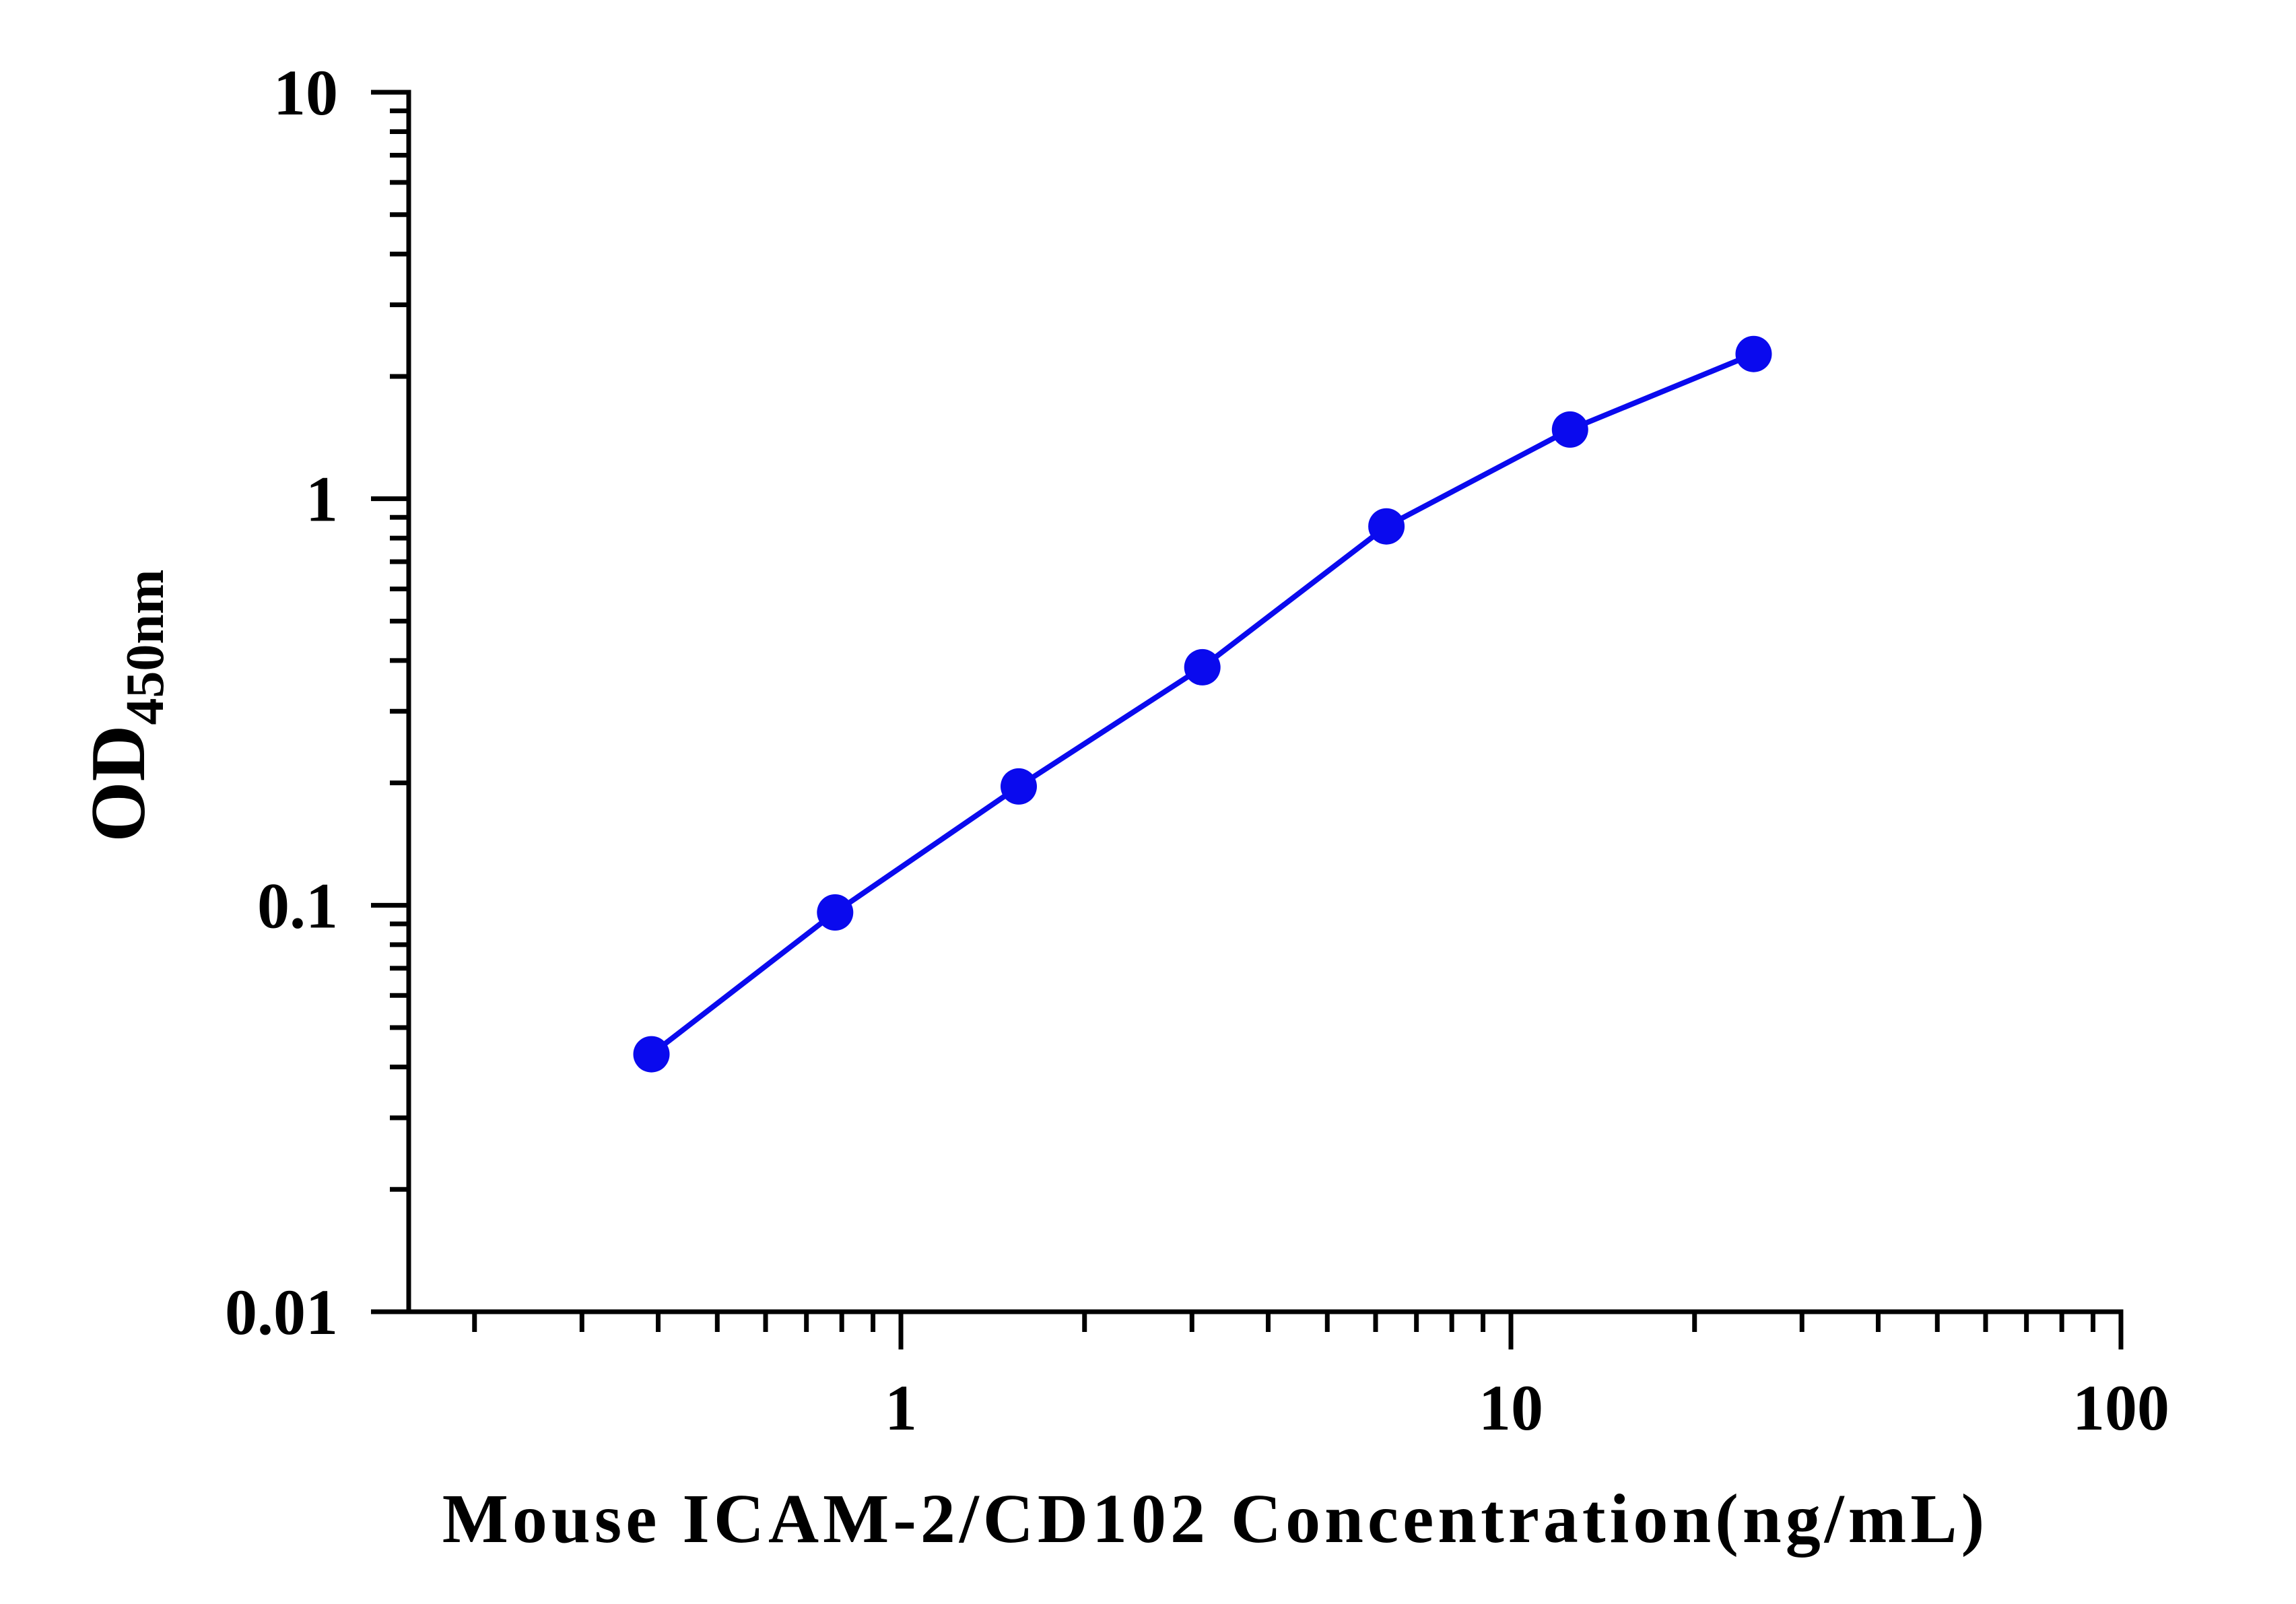  I want to click on y-axis-title: OD450nm, so click(125, 706).